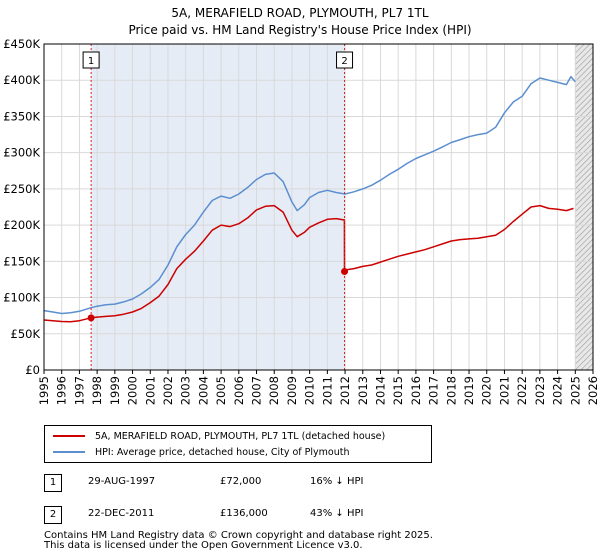 This screenshot has width=600, height=560. I want to click on x-tick-label: 2014, so click(380, 390).